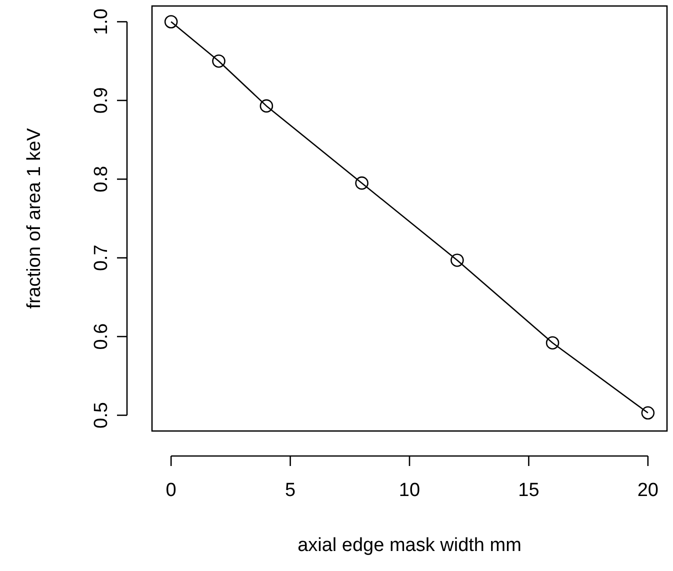 This screenshot has width=673, height=571. Describe the element at coordinates (101, 258) in the screenshot. I see `y-tick-label: 0.7` at that location.